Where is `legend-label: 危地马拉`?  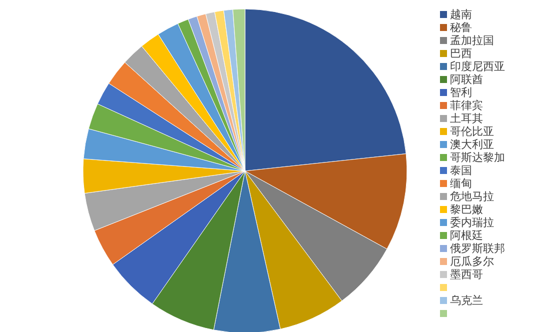
legend-label: 危地马拉 is located at coordinates (472, 196).